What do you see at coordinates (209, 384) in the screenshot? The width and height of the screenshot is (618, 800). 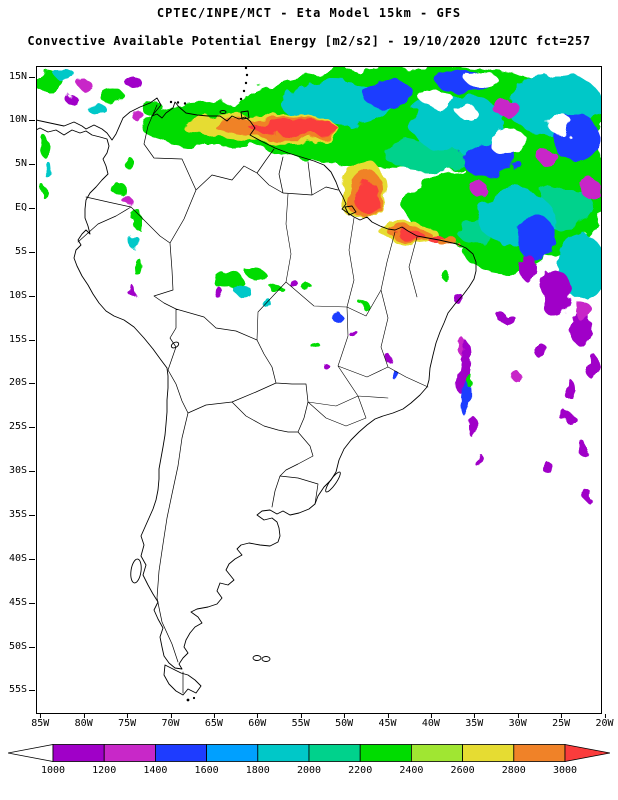 I see `caribbean-island-dots` at bounding box center [209, 384].